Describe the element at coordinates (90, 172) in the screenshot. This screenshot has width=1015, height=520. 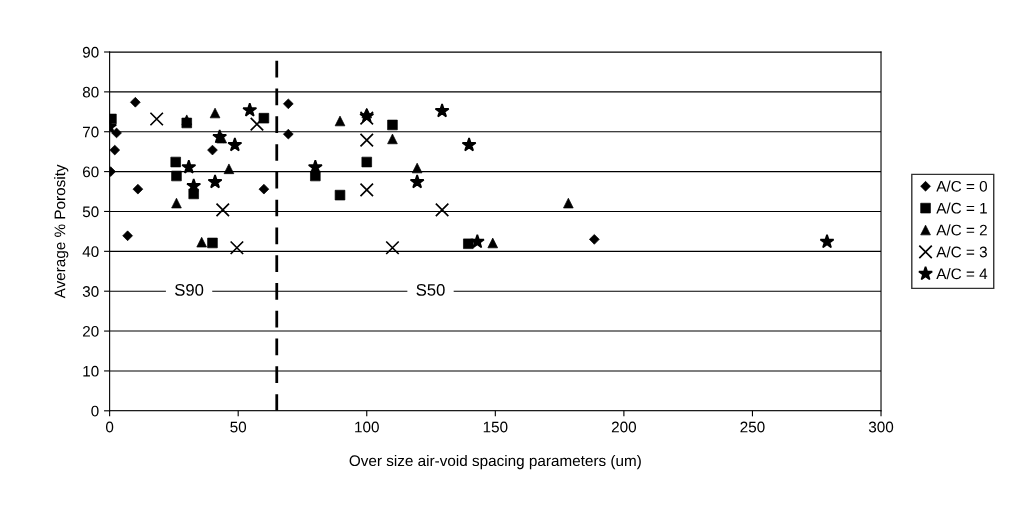
I see `y-tick-label: 60` at that location.